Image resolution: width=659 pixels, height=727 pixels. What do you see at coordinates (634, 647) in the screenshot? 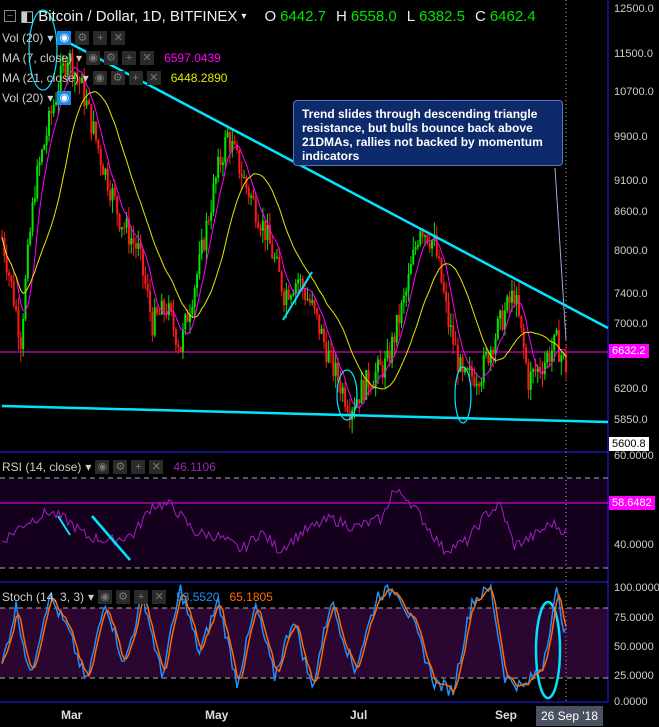
I see `stoch-tick: 50.0000` at bounding box center [634, 647].